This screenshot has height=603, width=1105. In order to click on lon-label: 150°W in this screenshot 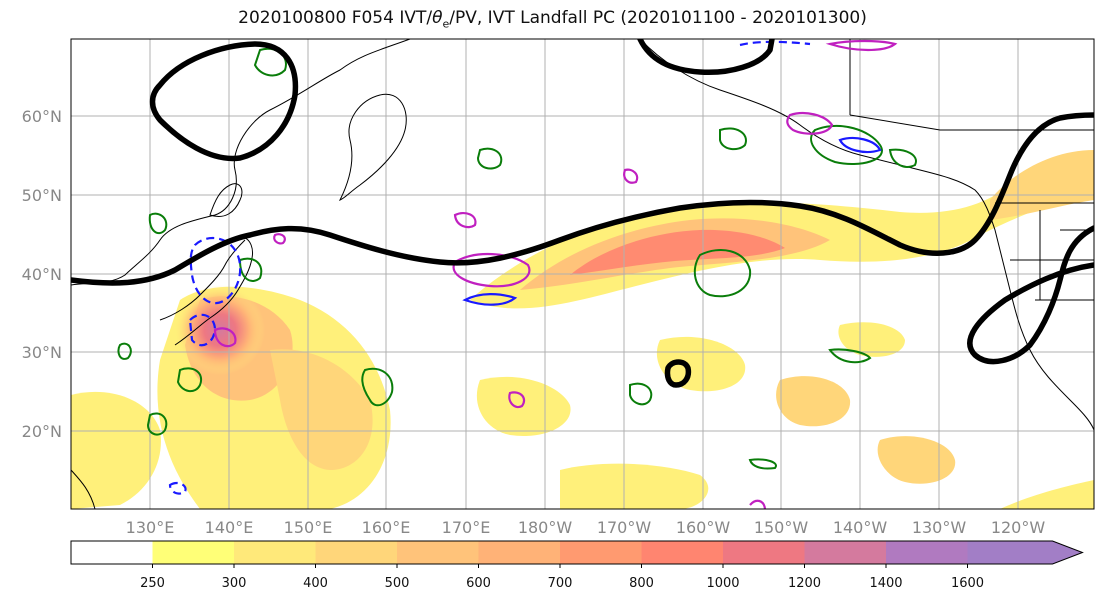, I will do `click(781, 527)`.